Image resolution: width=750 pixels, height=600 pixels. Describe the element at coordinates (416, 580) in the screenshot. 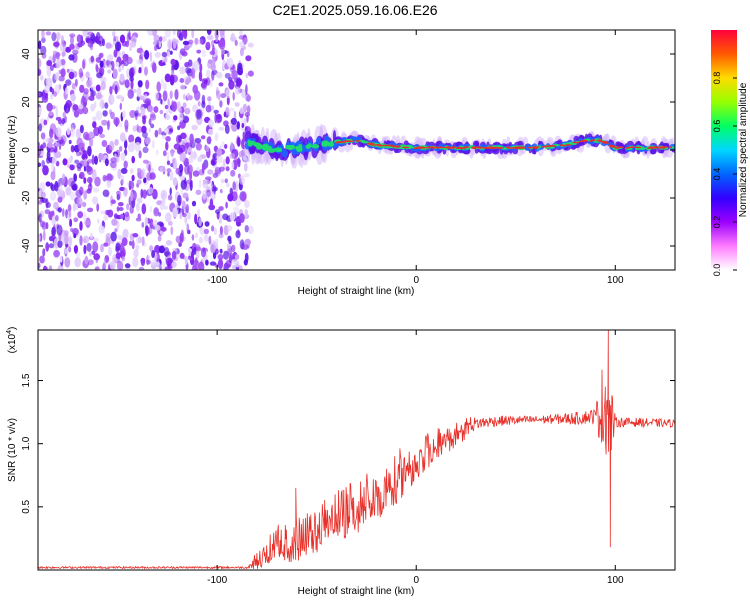

I see `x-tick-label: 0` at that location.